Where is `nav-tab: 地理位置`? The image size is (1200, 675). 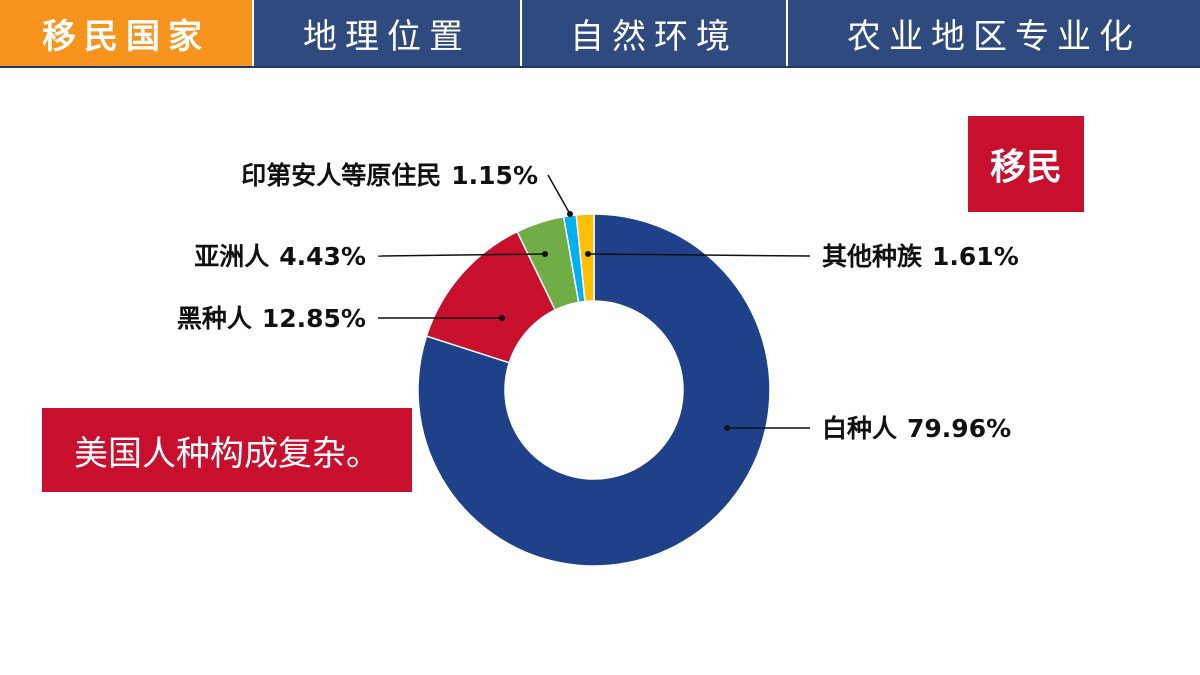
nav-tab: 地理位置 is located at coordinates (386, 33).